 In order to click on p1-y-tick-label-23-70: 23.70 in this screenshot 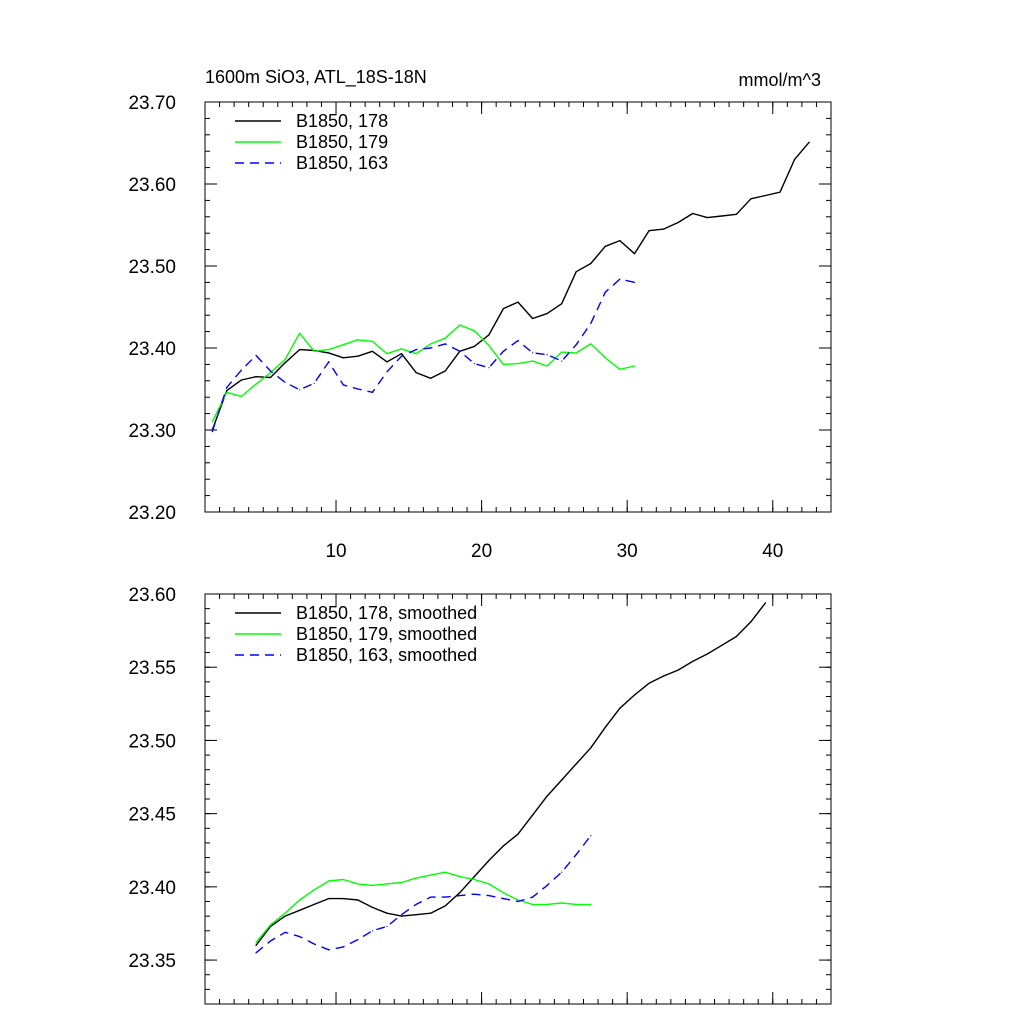, I will do `click(152, 103)`.